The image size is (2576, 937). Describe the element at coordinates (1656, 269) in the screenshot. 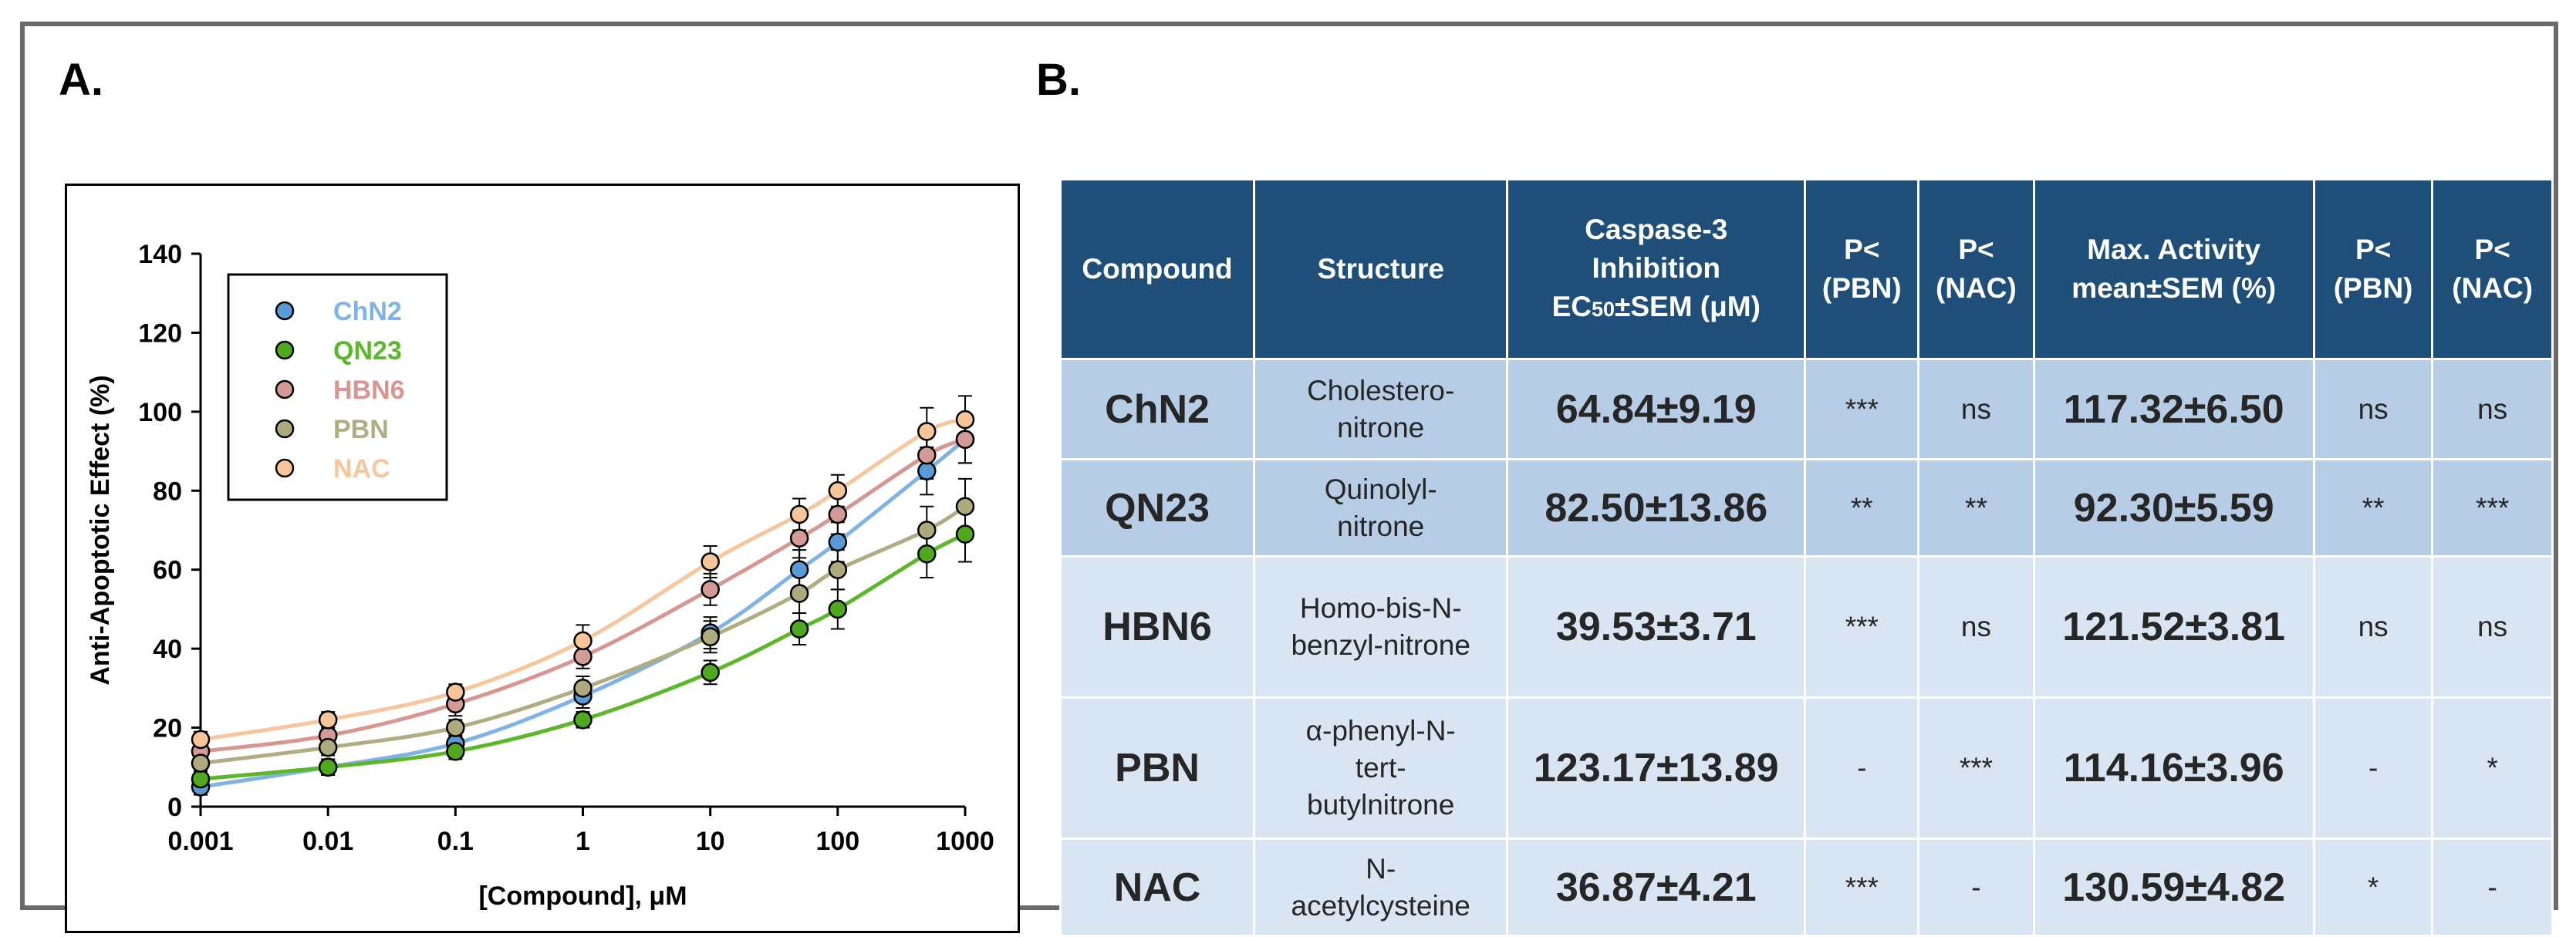

I see `header-ec50: Caspase-3 Inhibition EC50±SEM (μM)` at that location.